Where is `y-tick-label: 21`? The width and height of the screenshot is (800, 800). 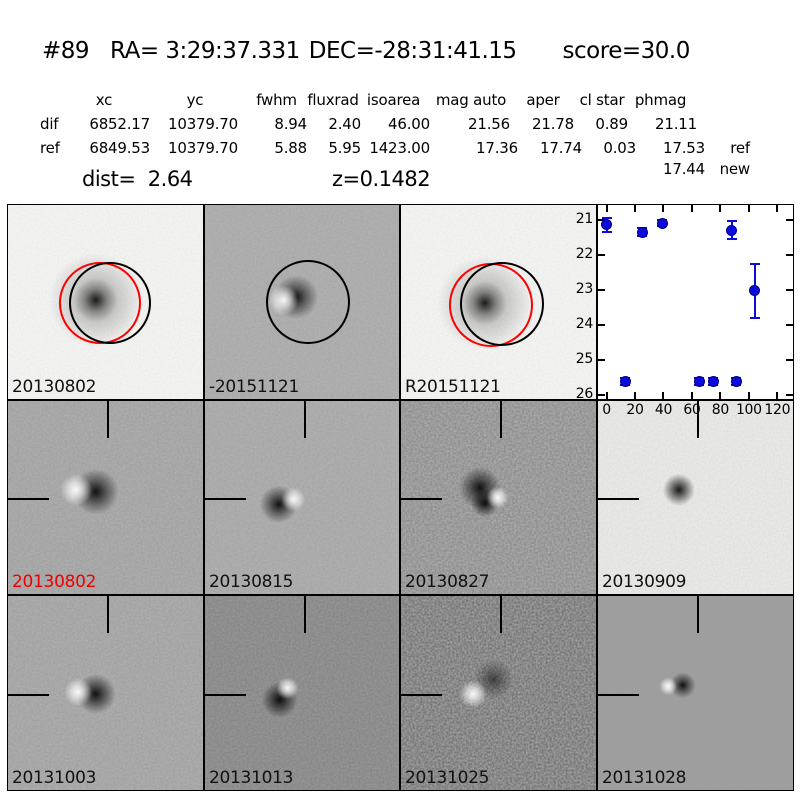 y-tick-label: 21 is located at coordinates (584, 218).